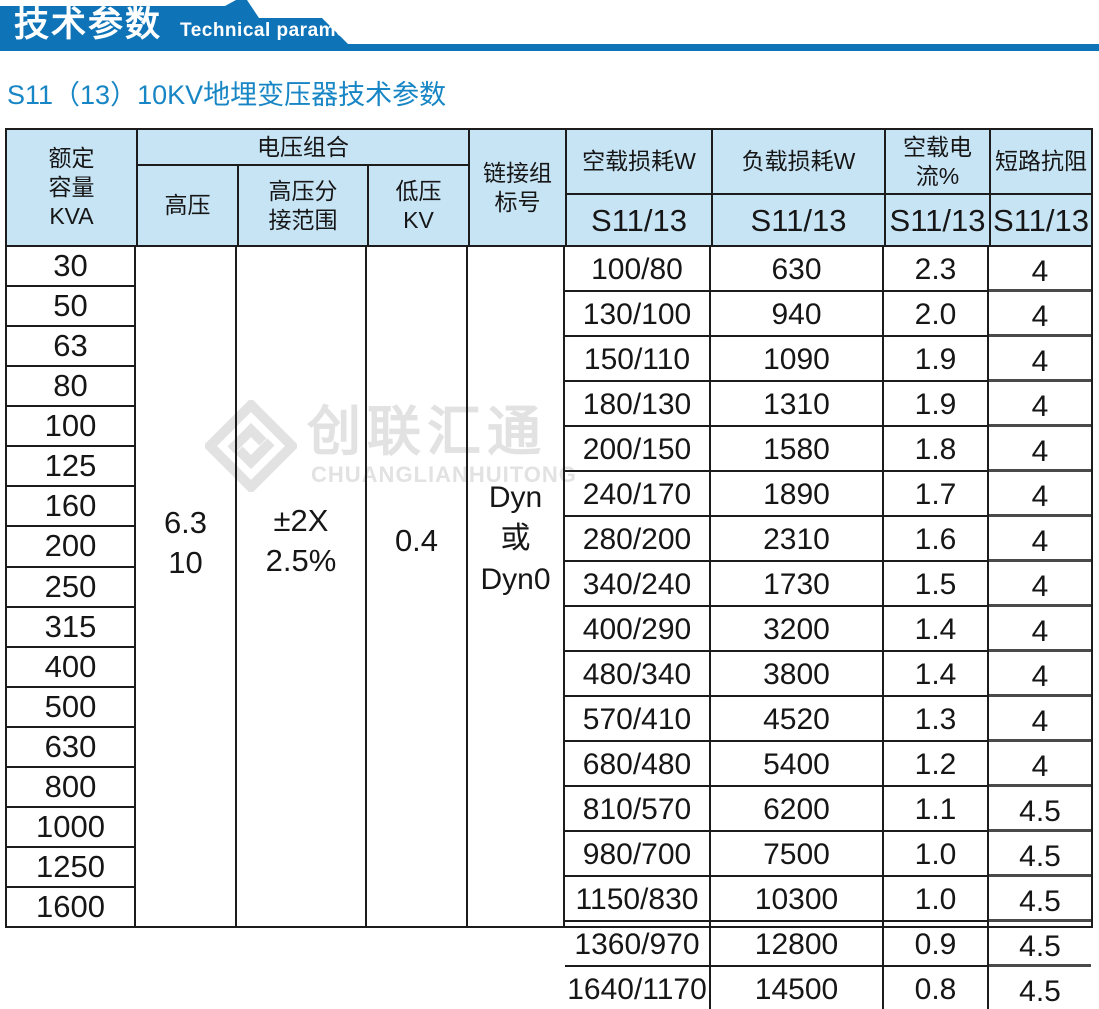 This screenshot has height=1009, width=1099. I want to click on no-load-loss-cell: 240/170, so click(638, 494).